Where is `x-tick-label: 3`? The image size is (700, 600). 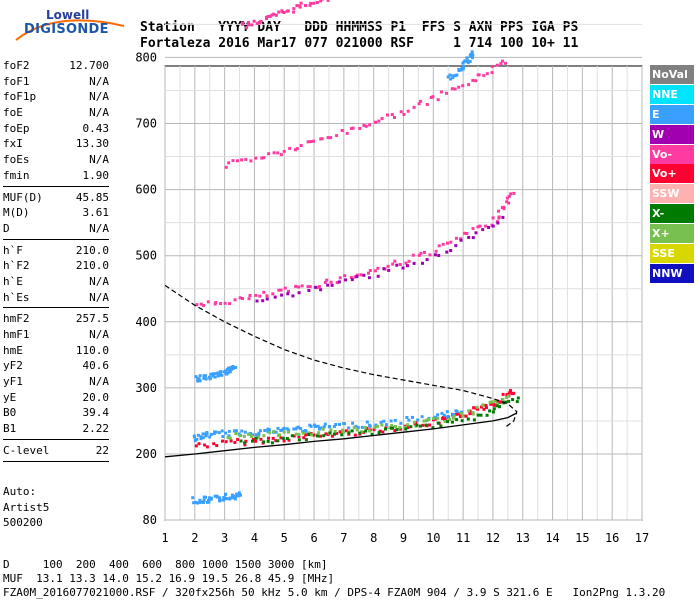
x-tick-label: 3 is located at coordinates (224, 538).